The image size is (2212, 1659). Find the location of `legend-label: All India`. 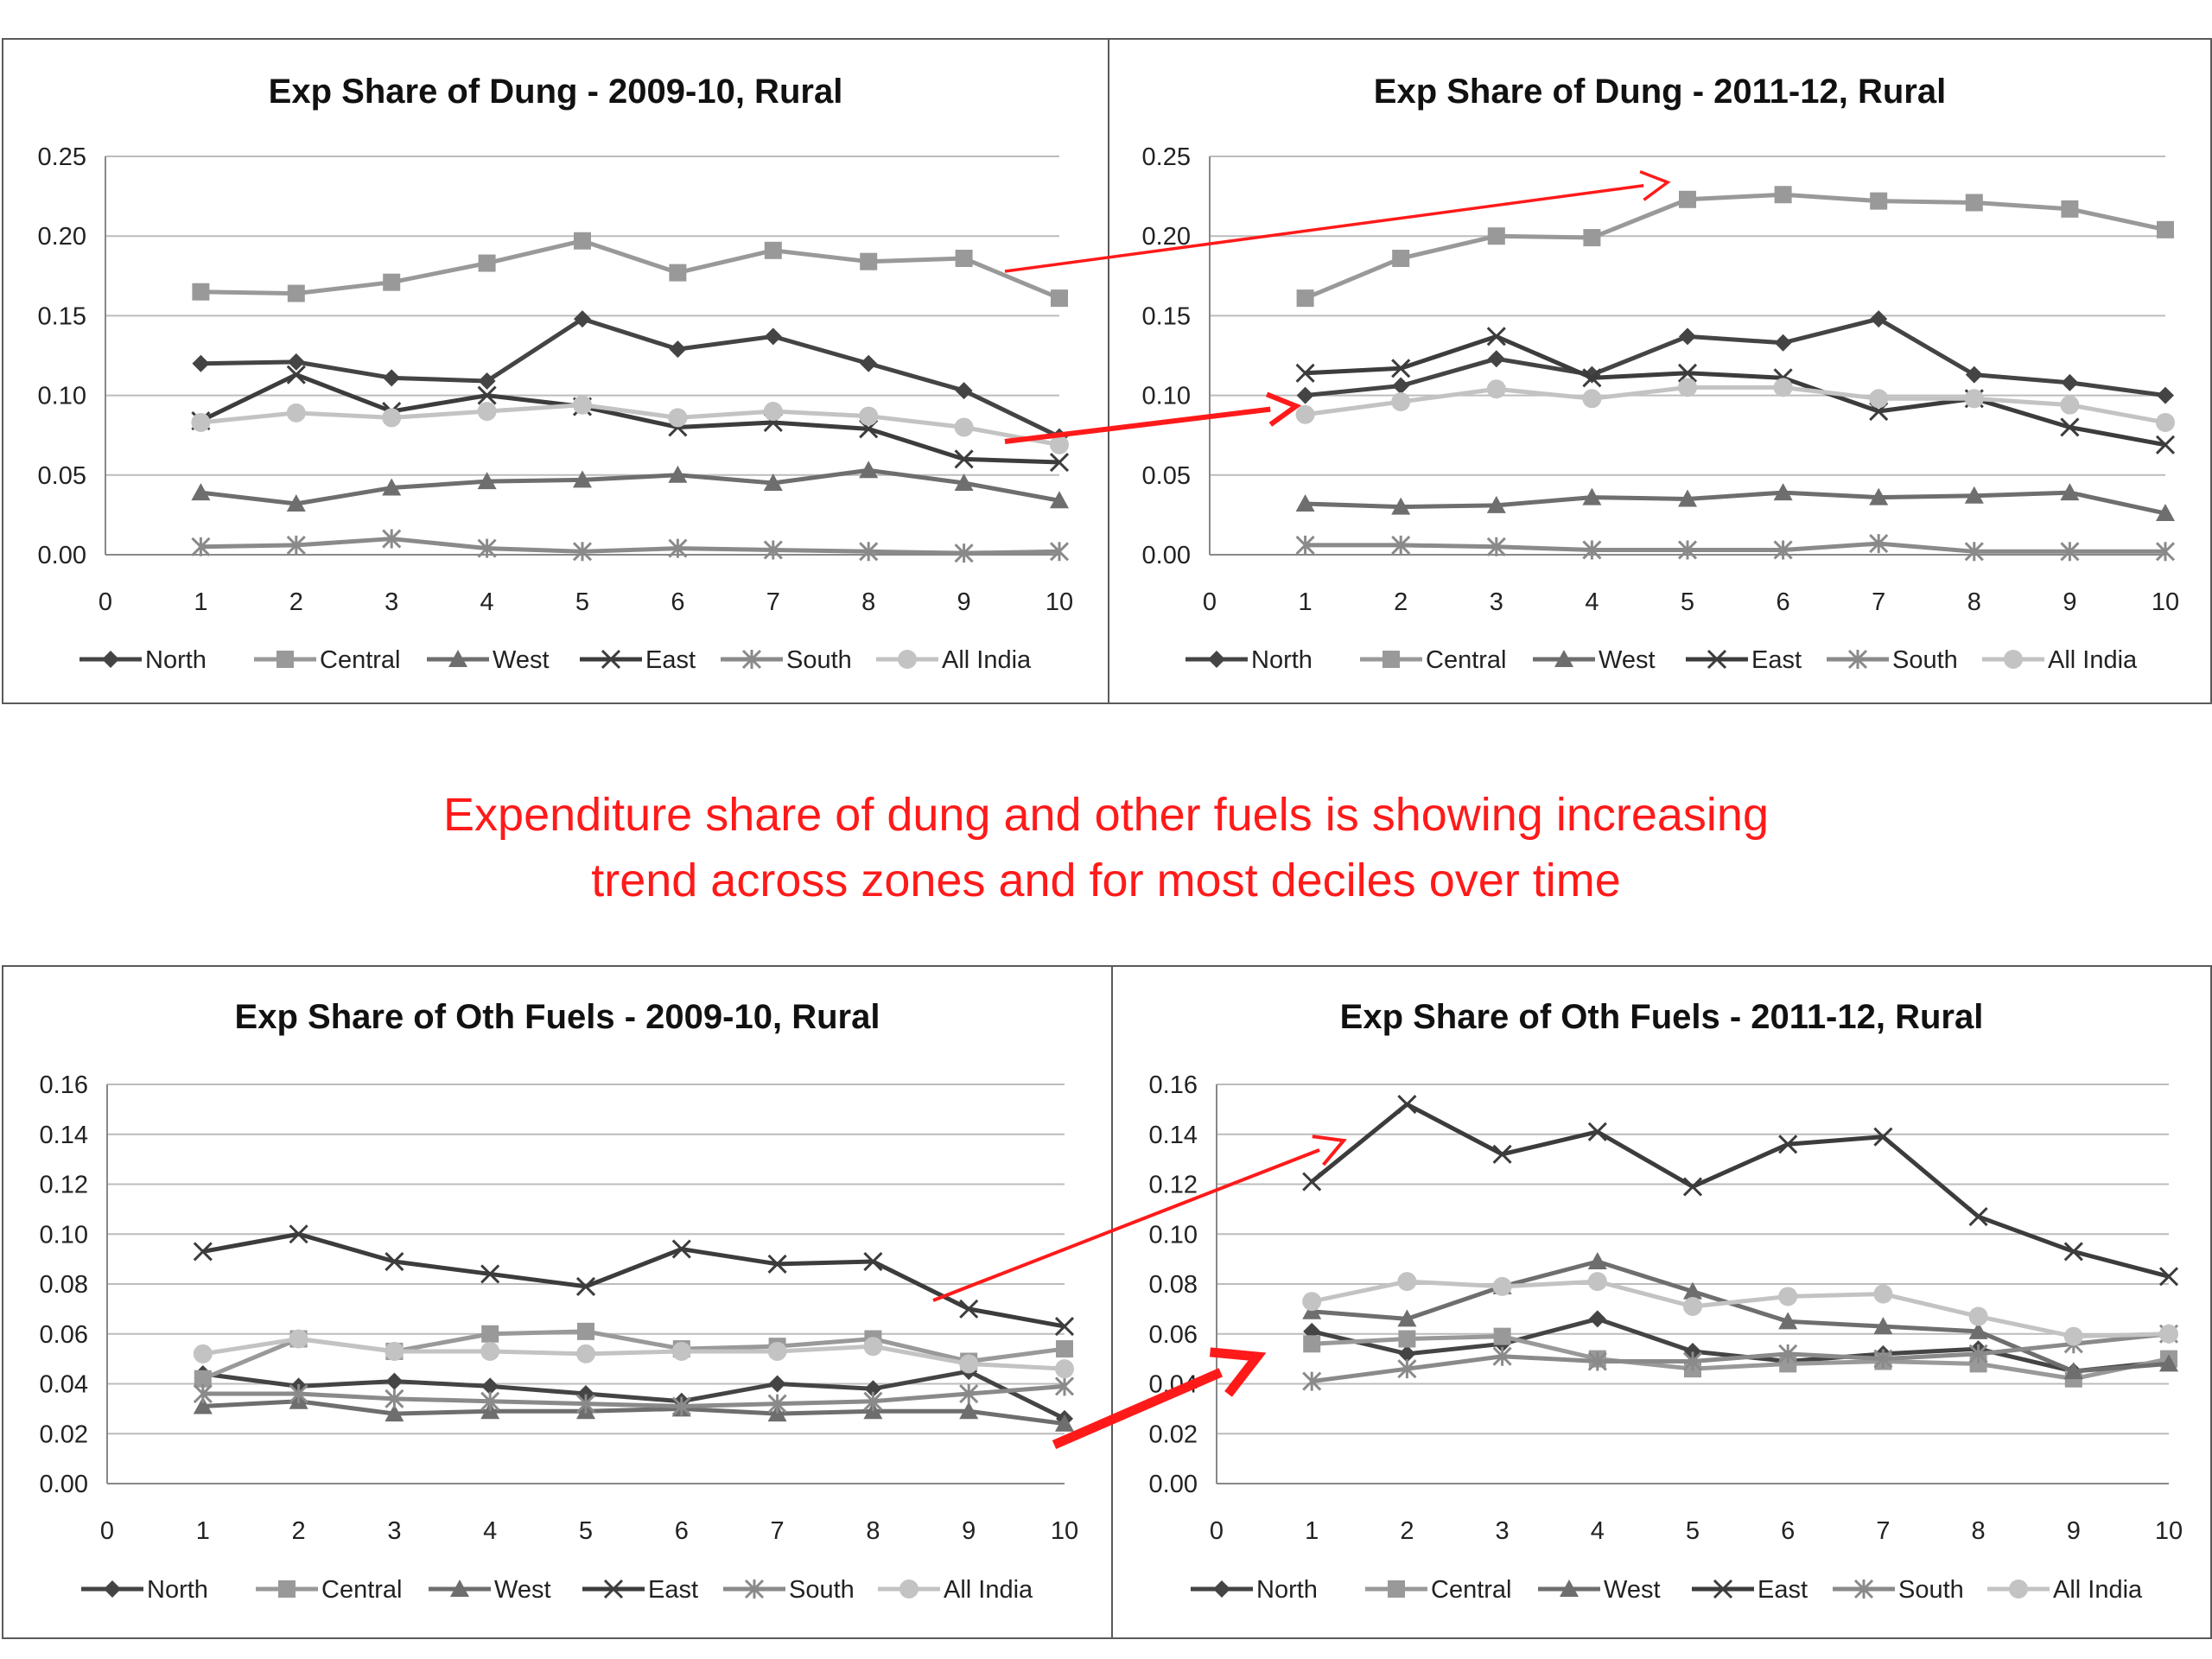

legend-label: All India is located at coordinates (988, 1590).